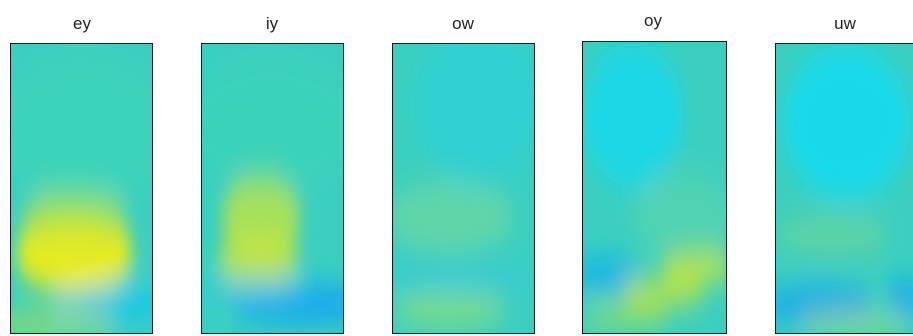 This screenshot has width=913, height=336. I want to click on heatmap-ey, so click(81, 188).